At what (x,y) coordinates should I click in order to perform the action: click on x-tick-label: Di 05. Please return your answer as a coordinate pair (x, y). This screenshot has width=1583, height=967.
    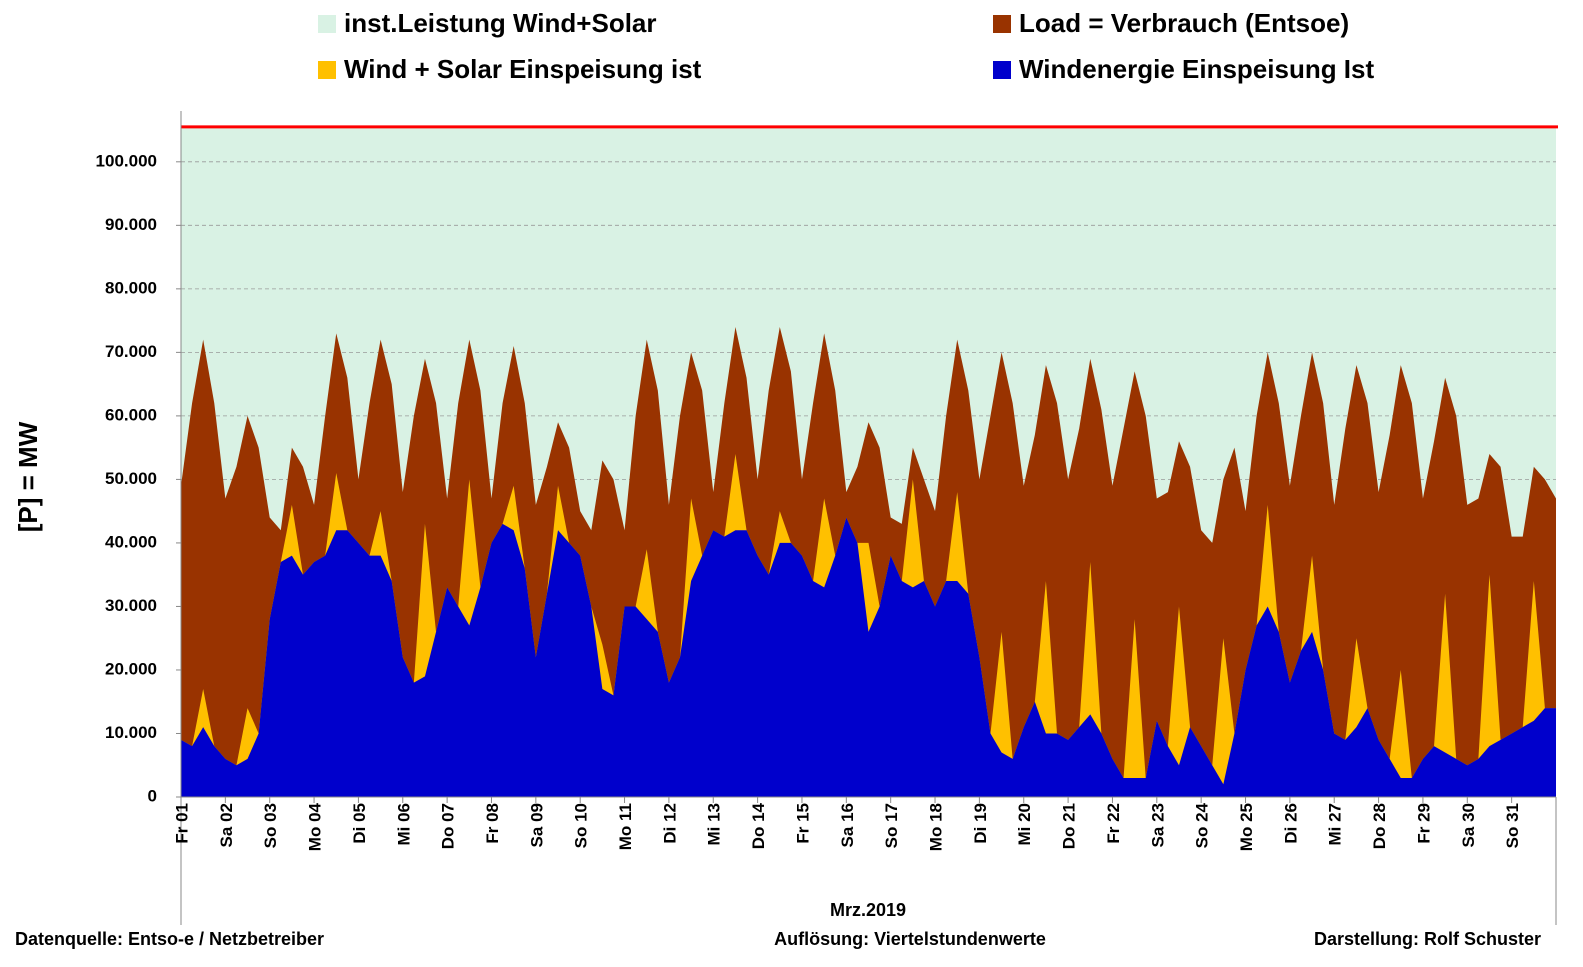
    Looking at the image, I should click on (359, 823).